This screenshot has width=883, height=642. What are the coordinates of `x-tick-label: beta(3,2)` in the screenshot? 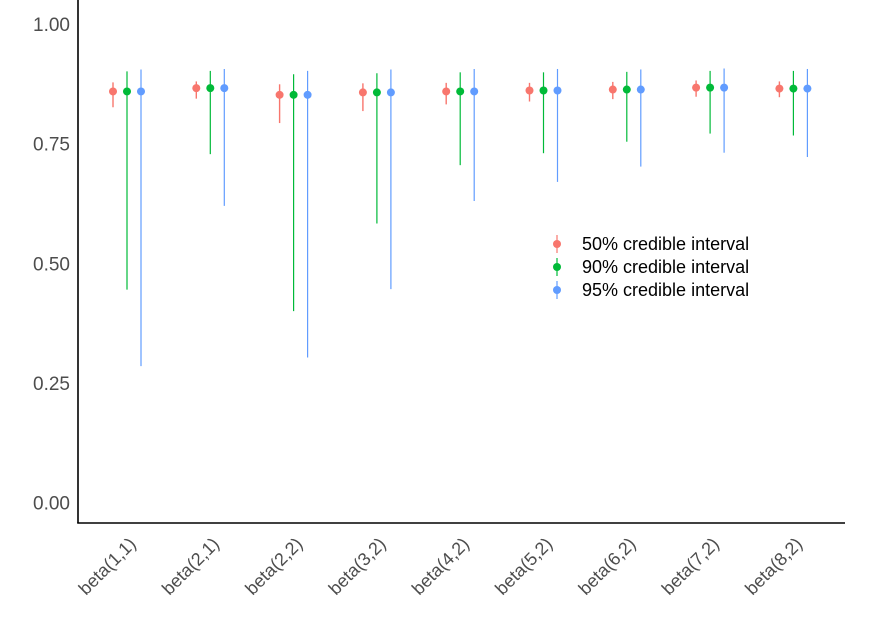 It's located at (357, 566).